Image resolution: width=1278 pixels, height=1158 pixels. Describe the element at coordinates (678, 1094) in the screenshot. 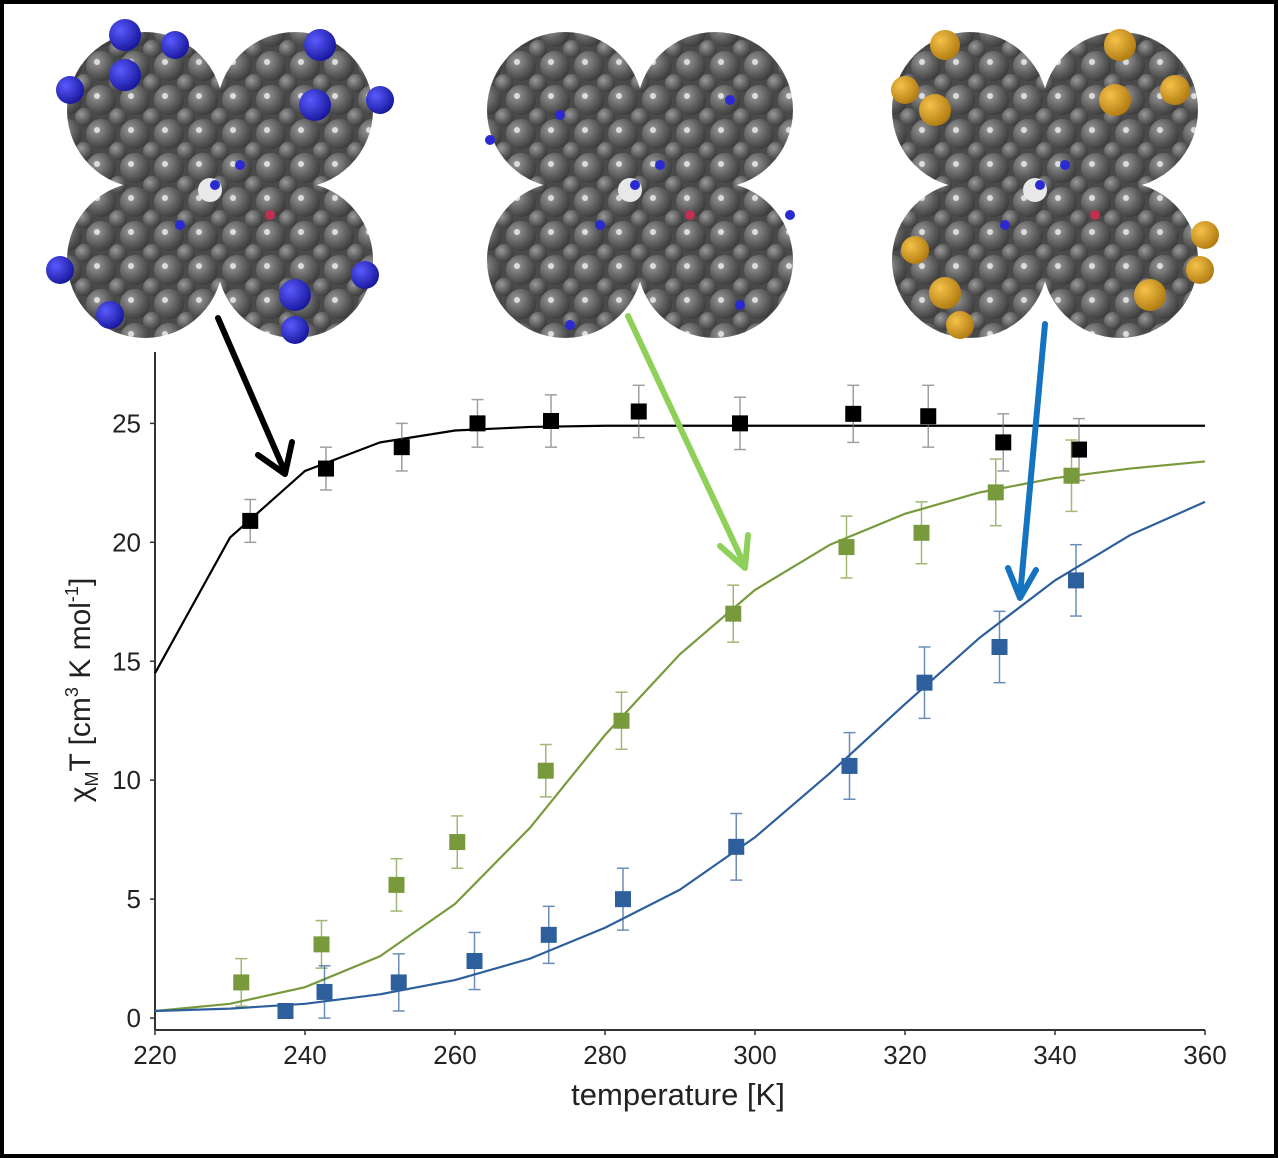

I see `x-axis-title: temperature [K]` at that location.